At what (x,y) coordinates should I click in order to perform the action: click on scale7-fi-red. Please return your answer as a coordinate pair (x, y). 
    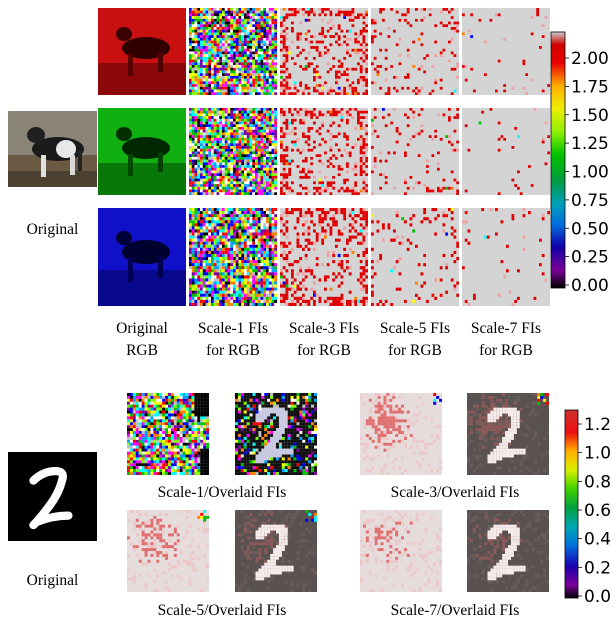
    Looking at the image, I should click on (506, 51).